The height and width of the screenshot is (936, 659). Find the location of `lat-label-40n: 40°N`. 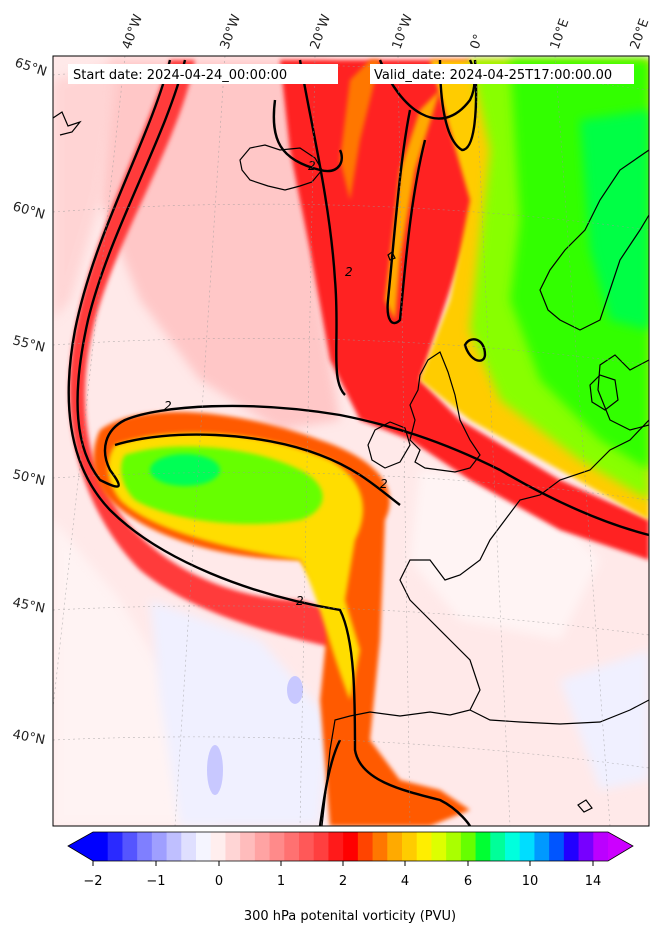

lat-label-40n: 40°N is located at coordinates (28, 737).